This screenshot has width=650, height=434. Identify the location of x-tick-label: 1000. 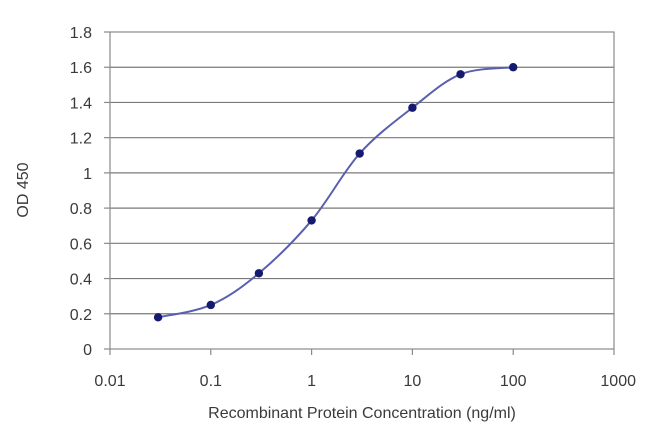
(618, 381).